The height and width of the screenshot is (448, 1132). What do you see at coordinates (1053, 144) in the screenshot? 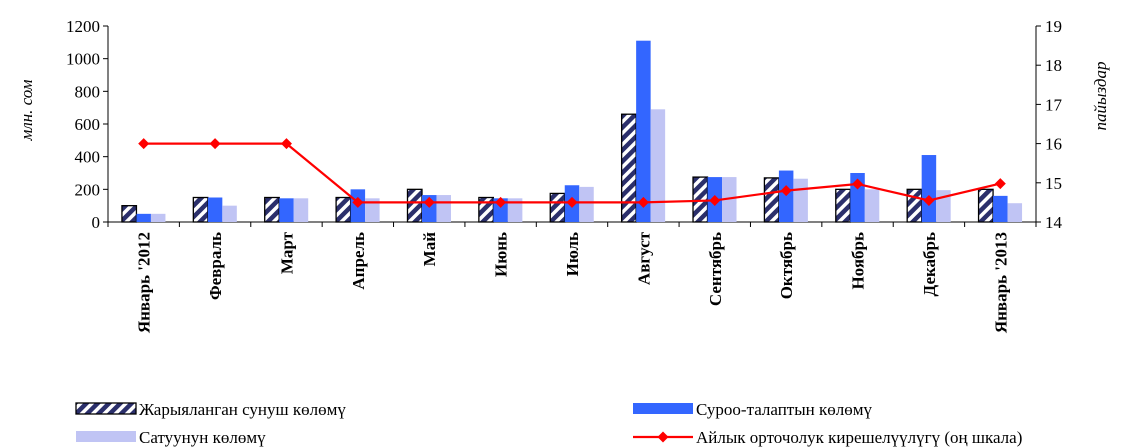
I see `y2-tick-label: 16` at bounding box center [1053, 144].